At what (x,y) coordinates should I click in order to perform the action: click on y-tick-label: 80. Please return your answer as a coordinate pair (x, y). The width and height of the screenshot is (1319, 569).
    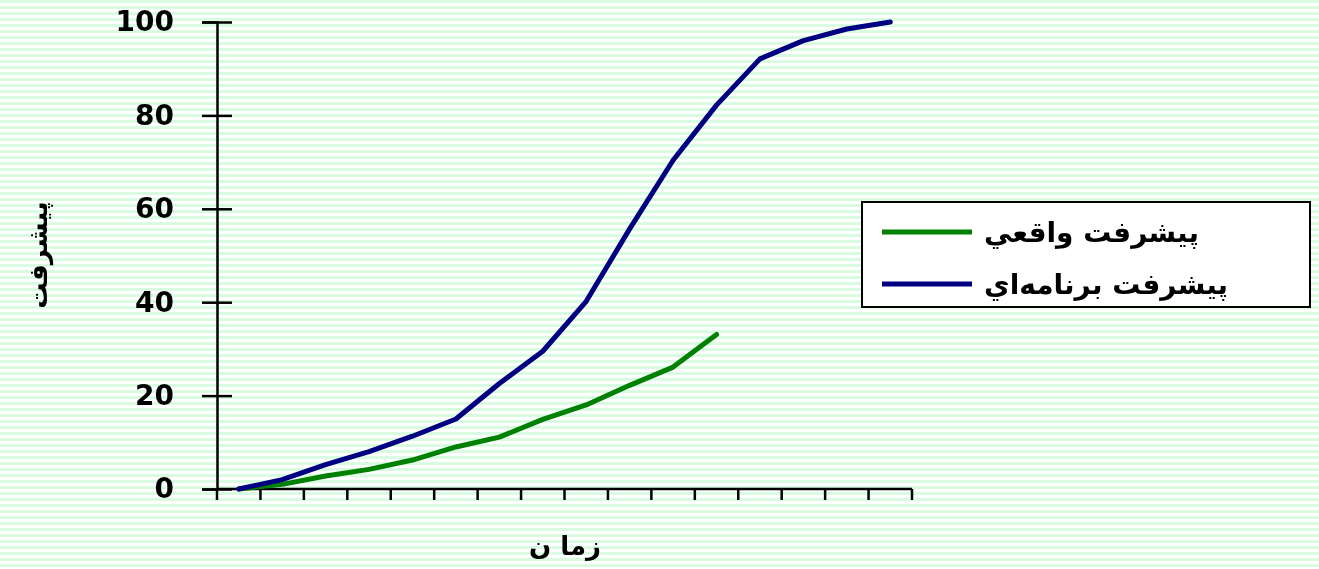
    Looking at the image, I should click on (154, 115).